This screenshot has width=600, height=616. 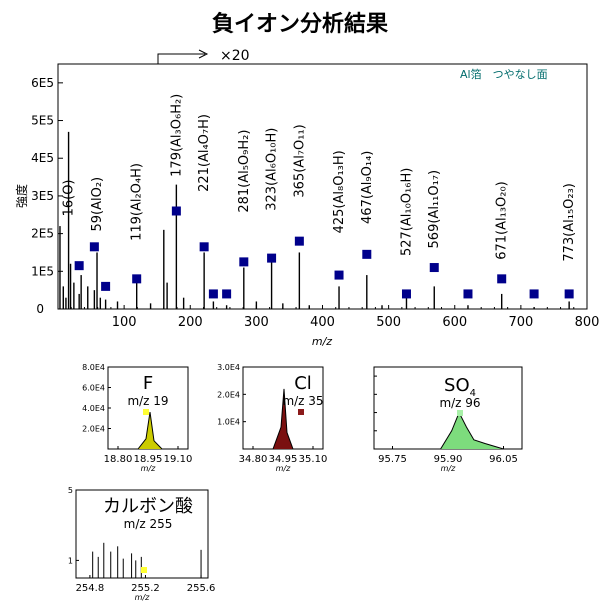 I want to click on zoom-arrow-head, so click(x=203, y=54).